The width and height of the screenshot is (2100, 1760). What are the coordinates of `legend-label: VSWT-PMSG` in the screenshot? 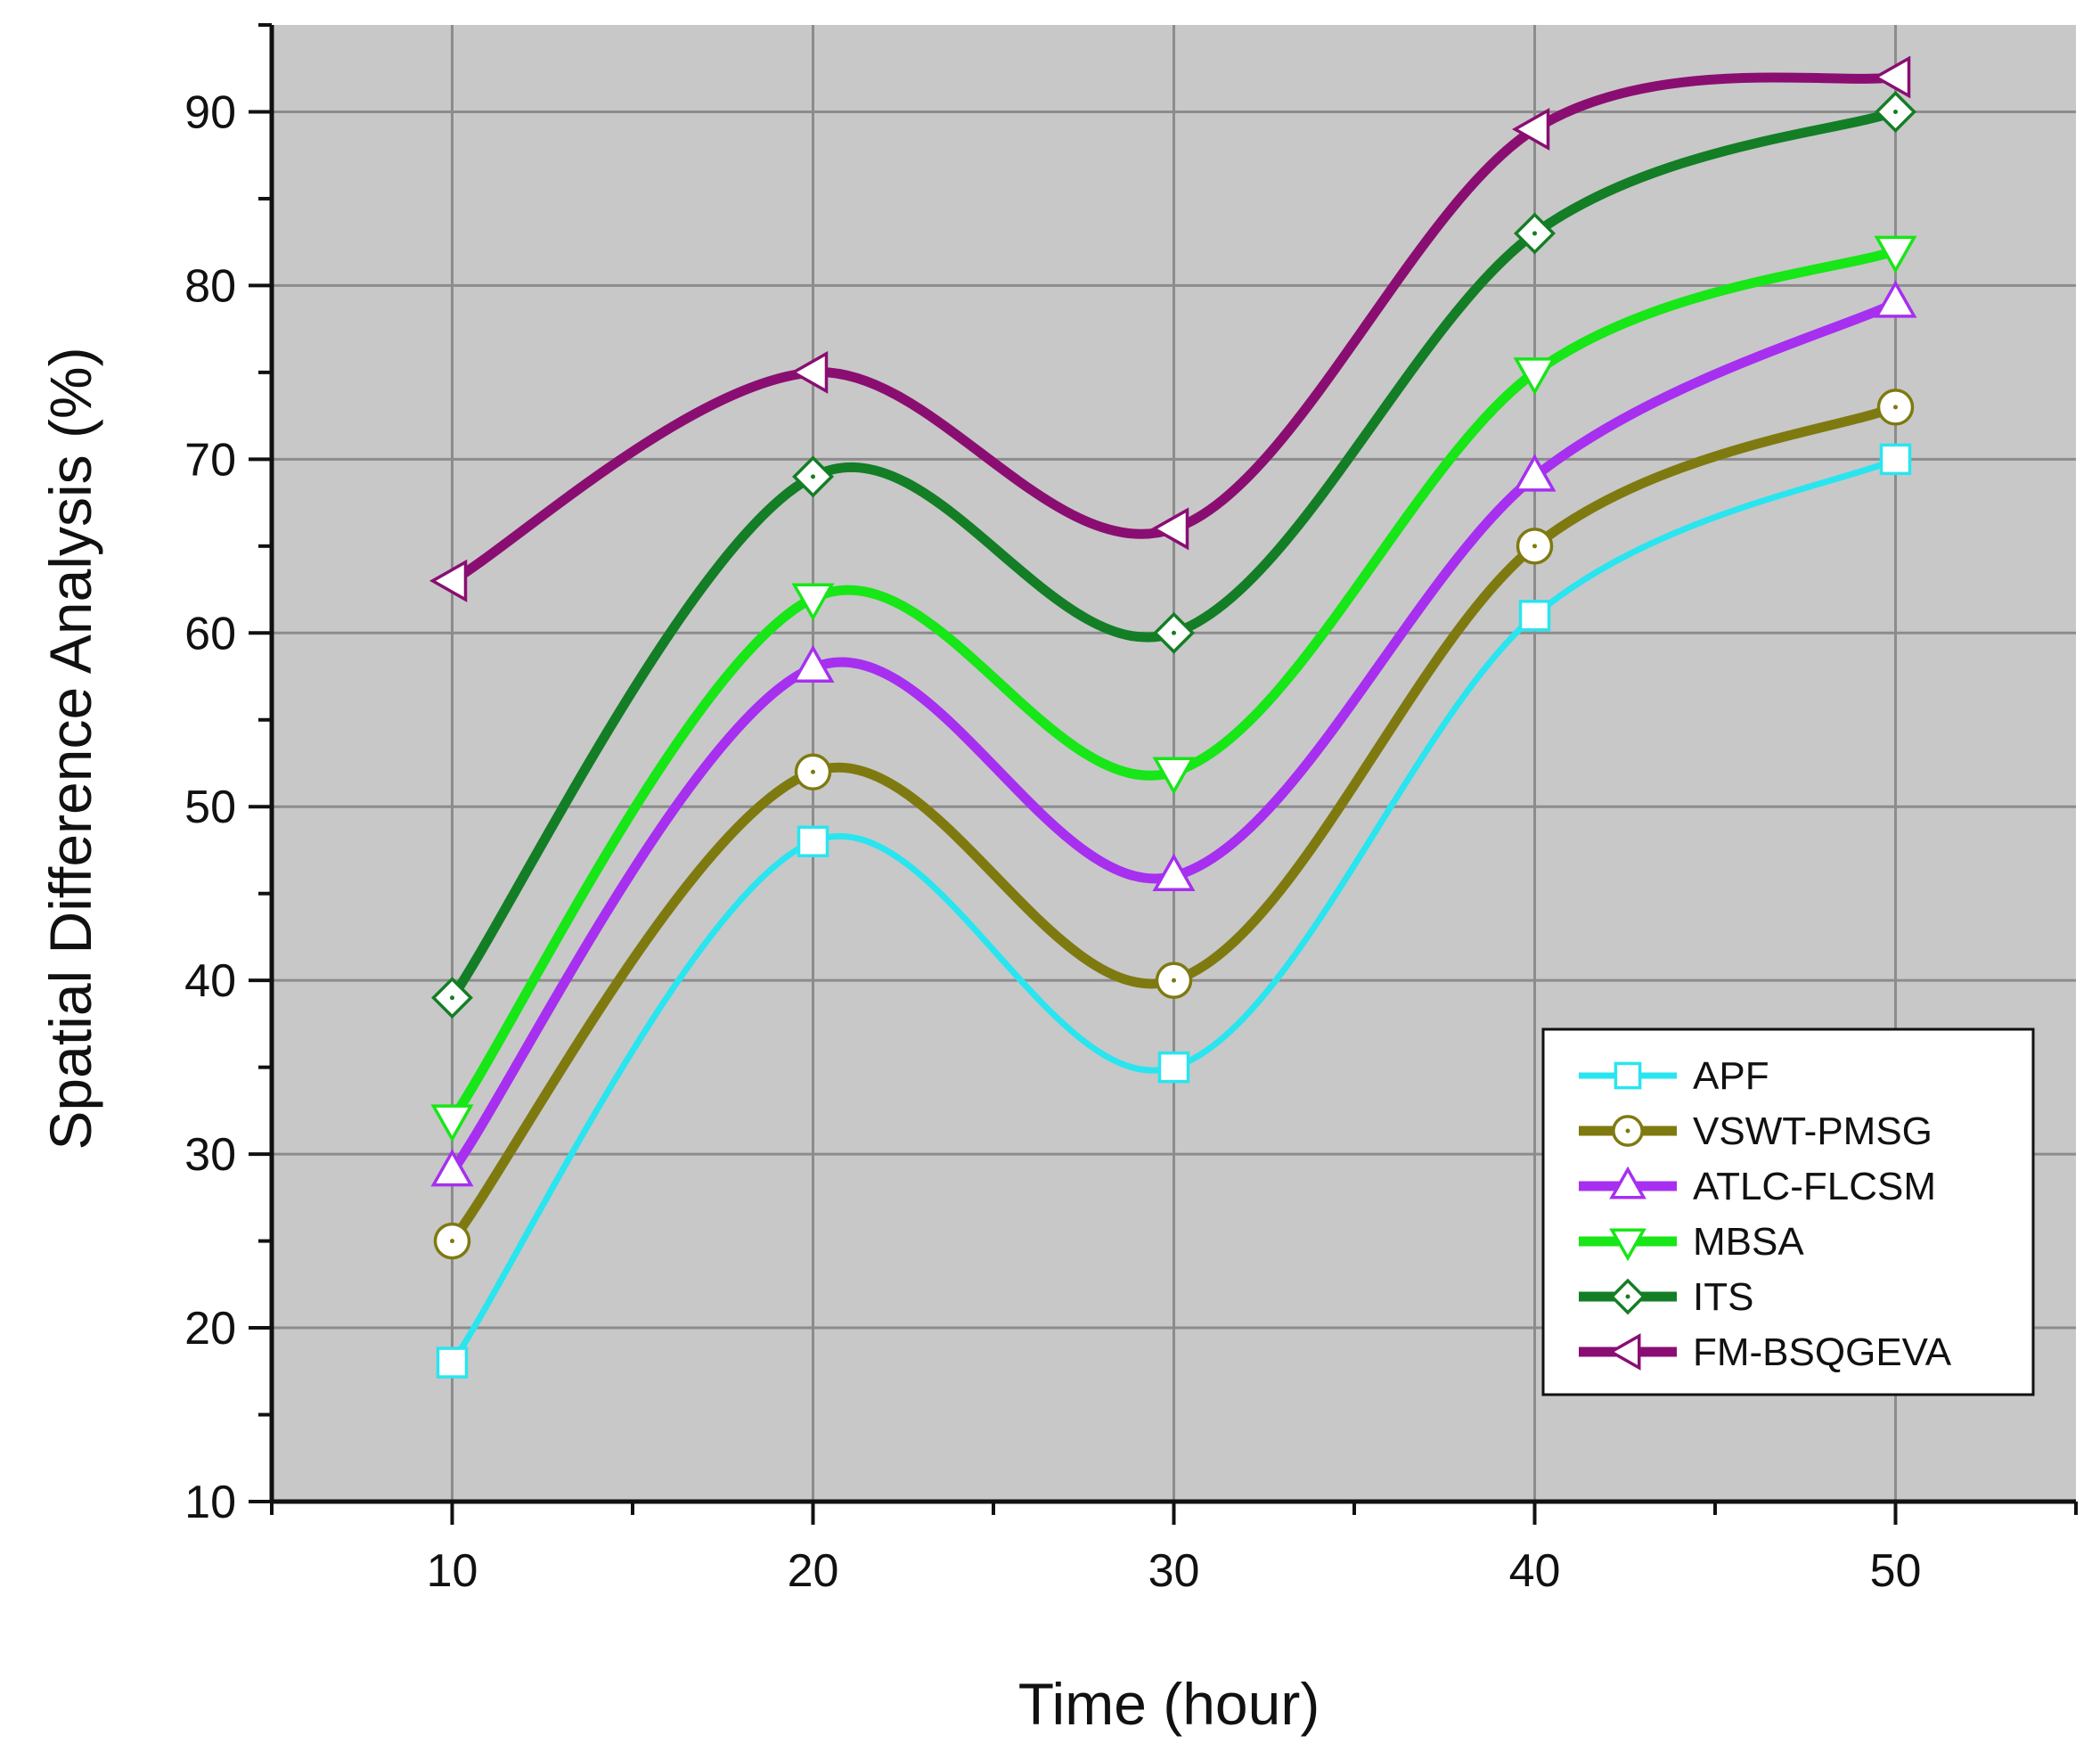 It's located at (1813, 1131).